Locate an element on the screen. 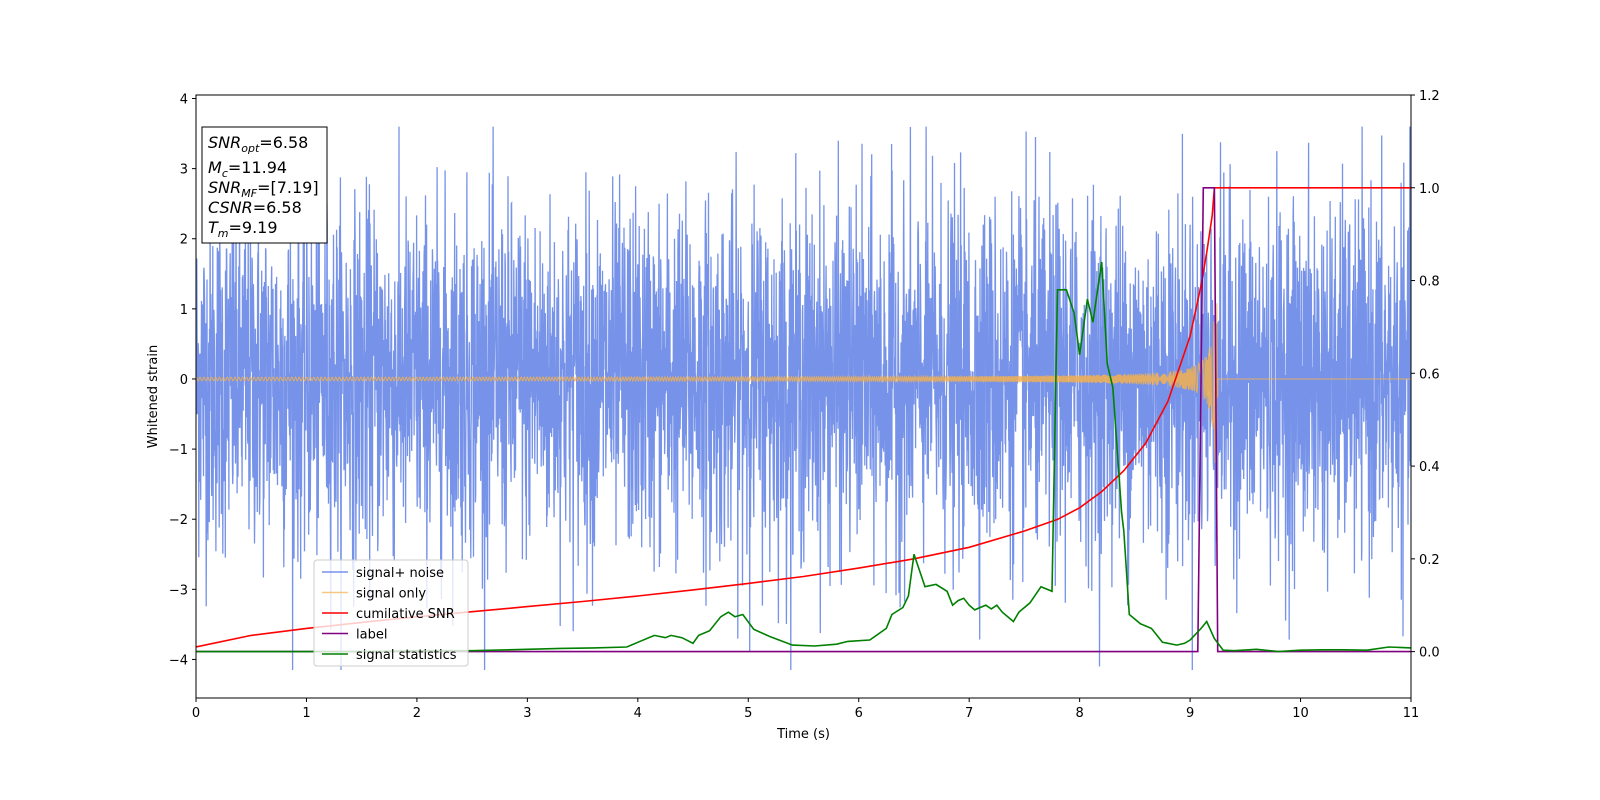  legend-entry-label: cumilative SNR is located at coordinates (405, 614).